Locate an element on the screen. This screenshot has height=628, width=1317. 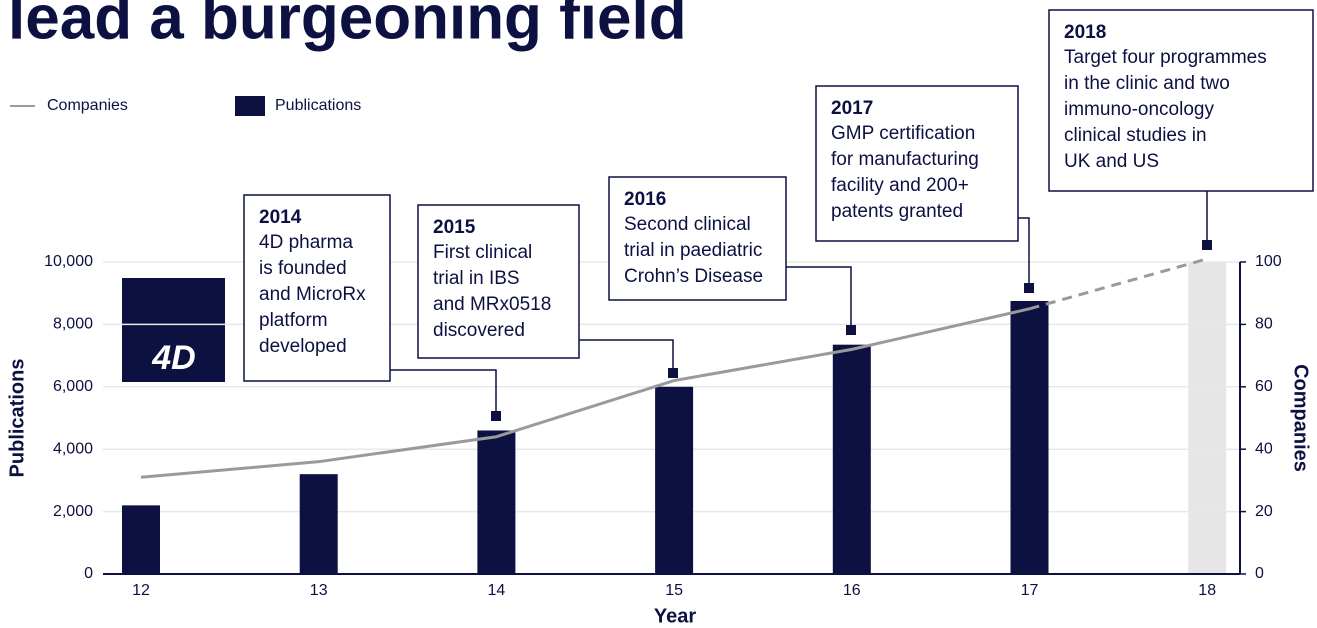
y-tick-label: 6,000 is located at coordinates (73, 386).